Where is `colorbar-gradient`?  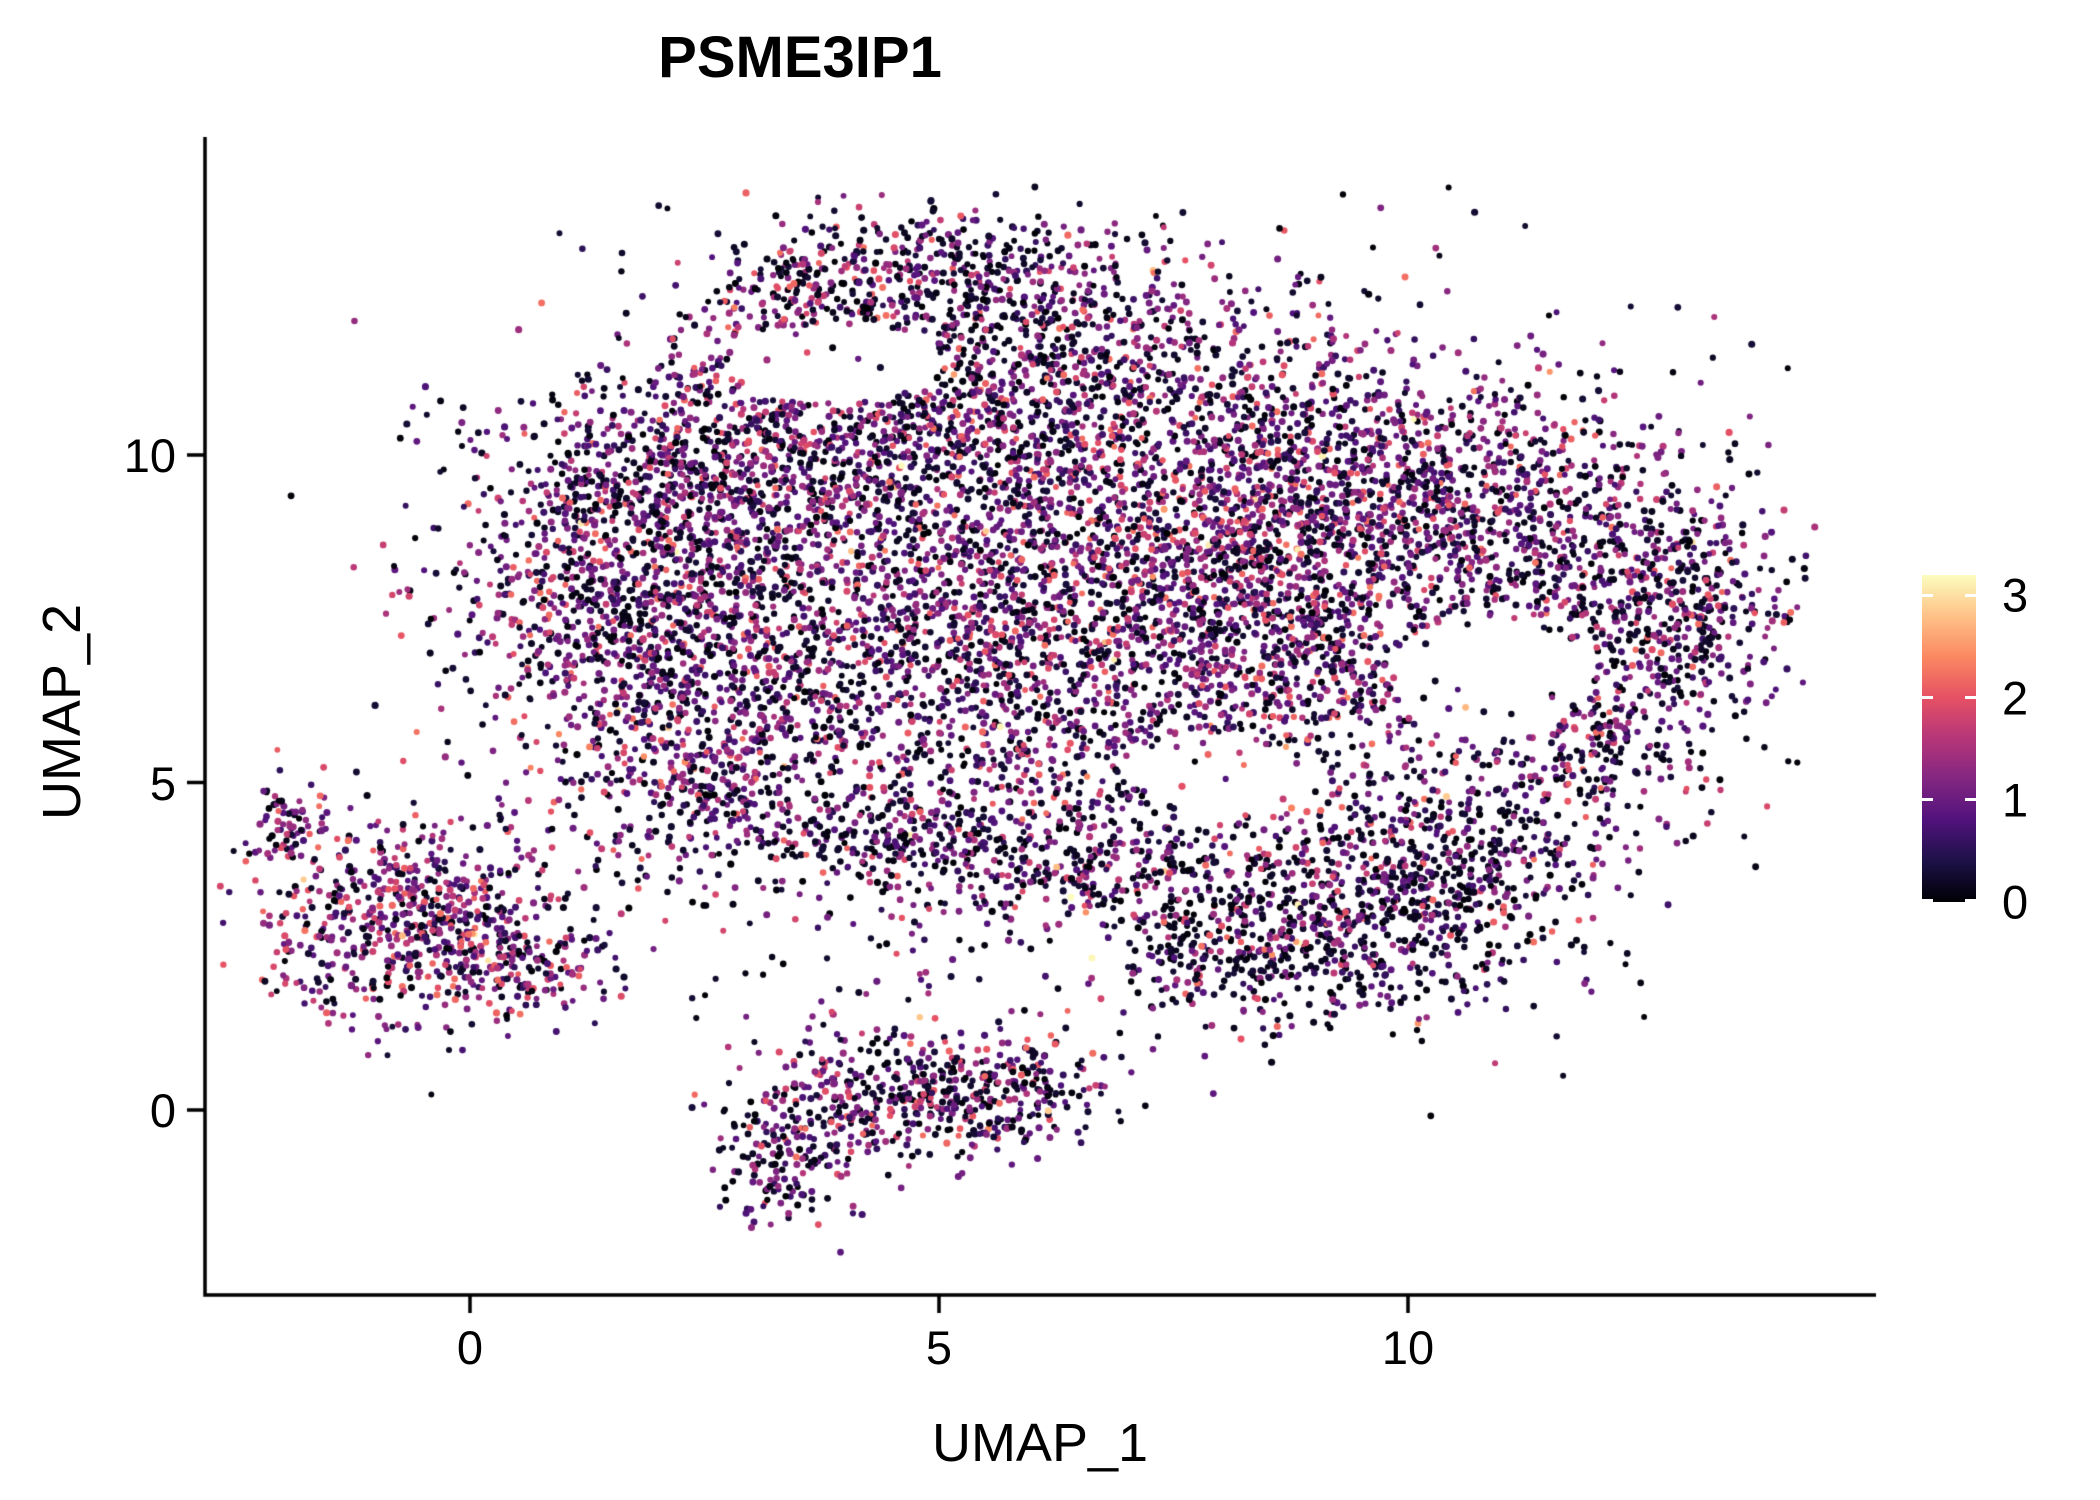 colorbar-gradient is located at coordinates (1949, 738).